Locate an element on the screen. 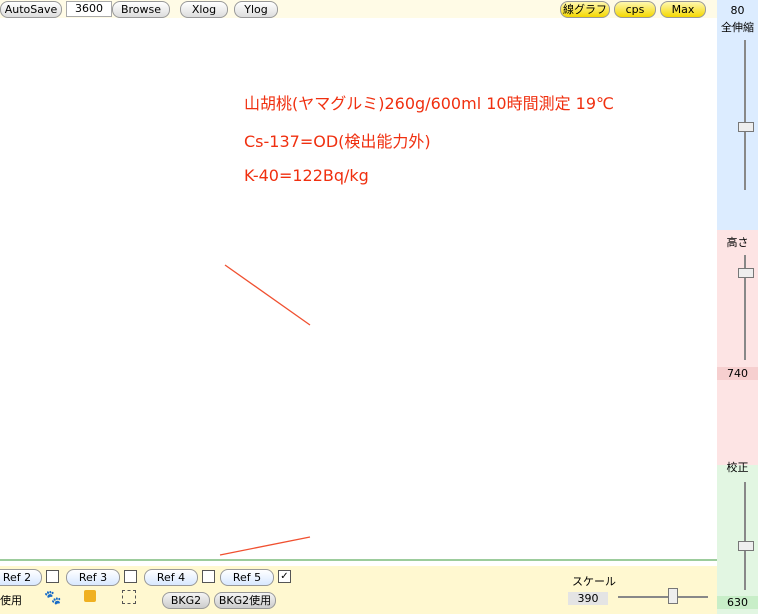 The width and height of the screenshot is (758, 614). calibration-panel is located at coordinates (737, 539).